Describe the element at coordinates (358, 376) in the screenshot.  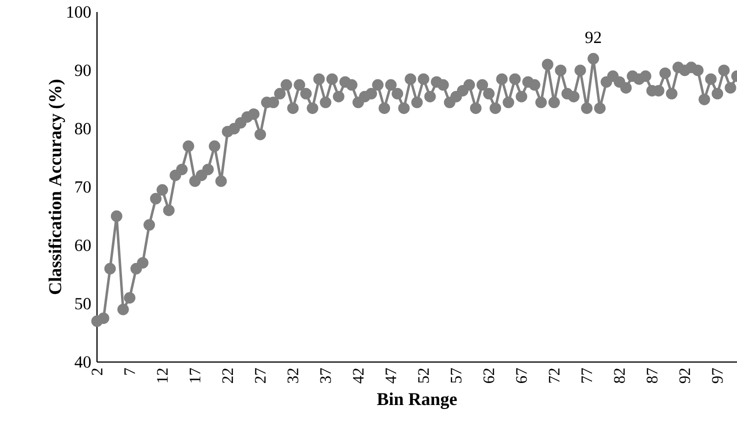
I see `x-tick-label: 42` at that location.